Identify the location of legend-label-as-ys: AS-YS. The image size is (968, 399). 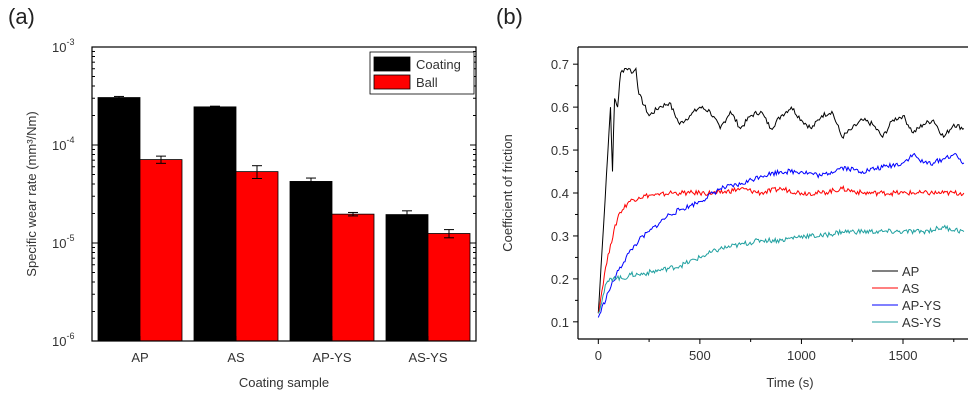
(921, 322).